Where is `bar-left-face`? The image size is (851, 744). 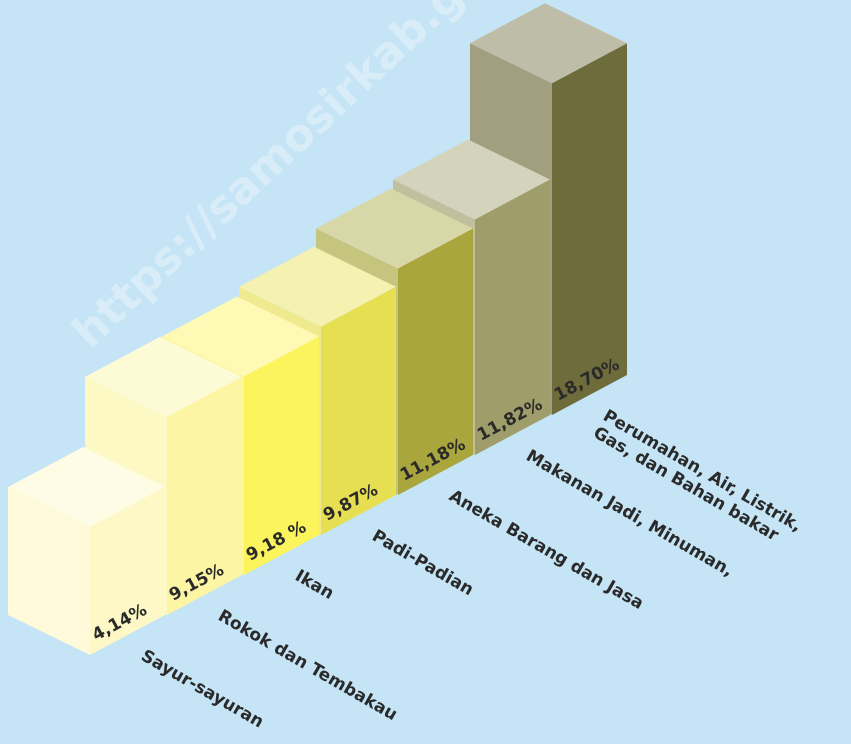 bar-left-face is located at coordinates (49, 571).